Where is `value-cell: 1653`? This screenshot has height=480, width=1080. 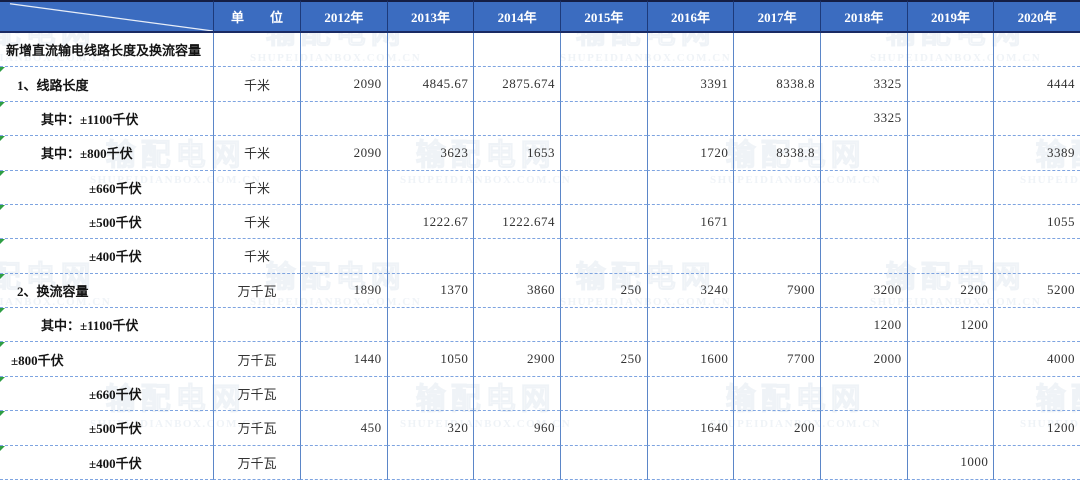 value-cell: 1653 is located at coordinates (516, 153).